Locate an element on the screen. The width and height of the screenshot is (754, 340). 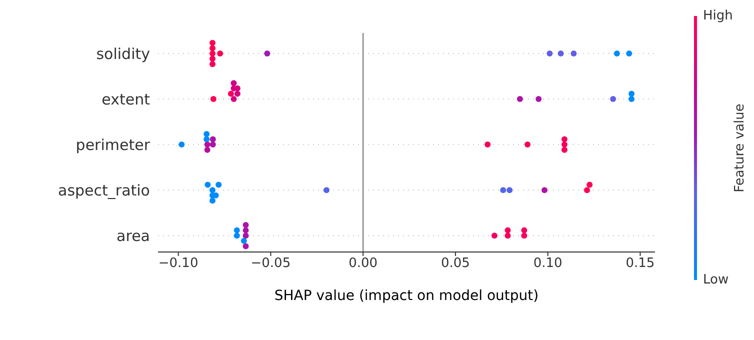
x-tick-label: 0.00 is located at coordinates (363, 264).